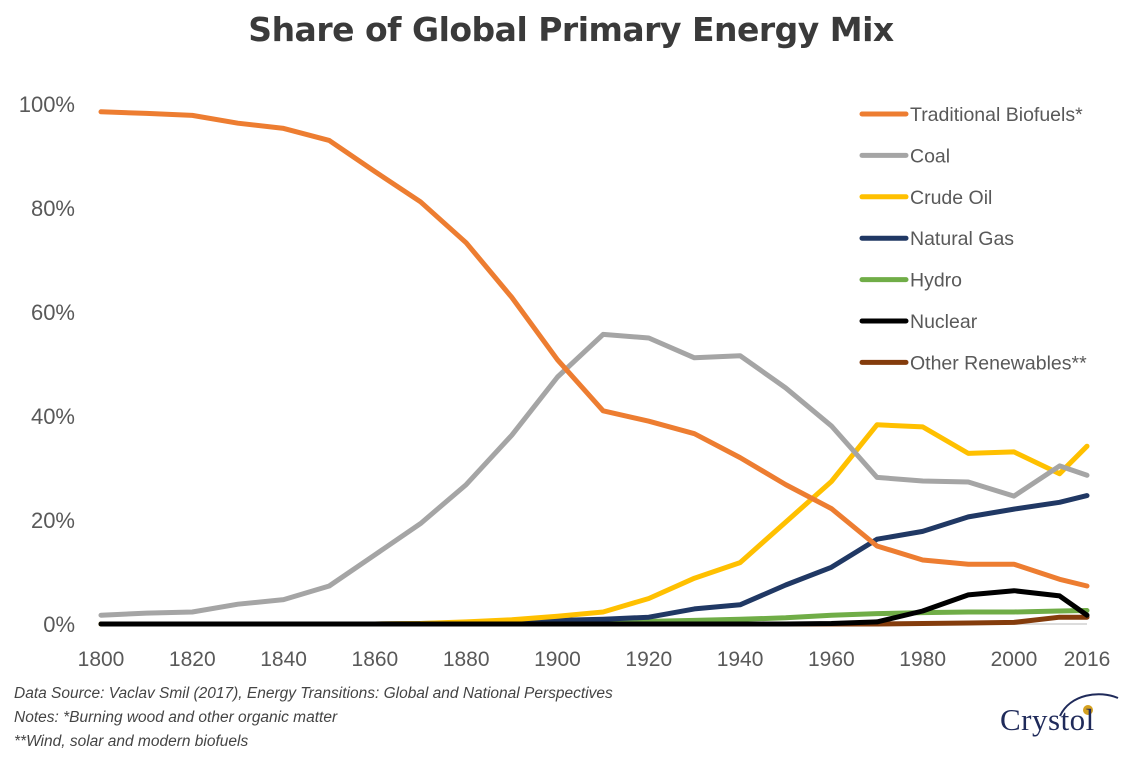 The image size is (1142, 760). I want to click on y-tick-label: 0%, so click(59, 624).